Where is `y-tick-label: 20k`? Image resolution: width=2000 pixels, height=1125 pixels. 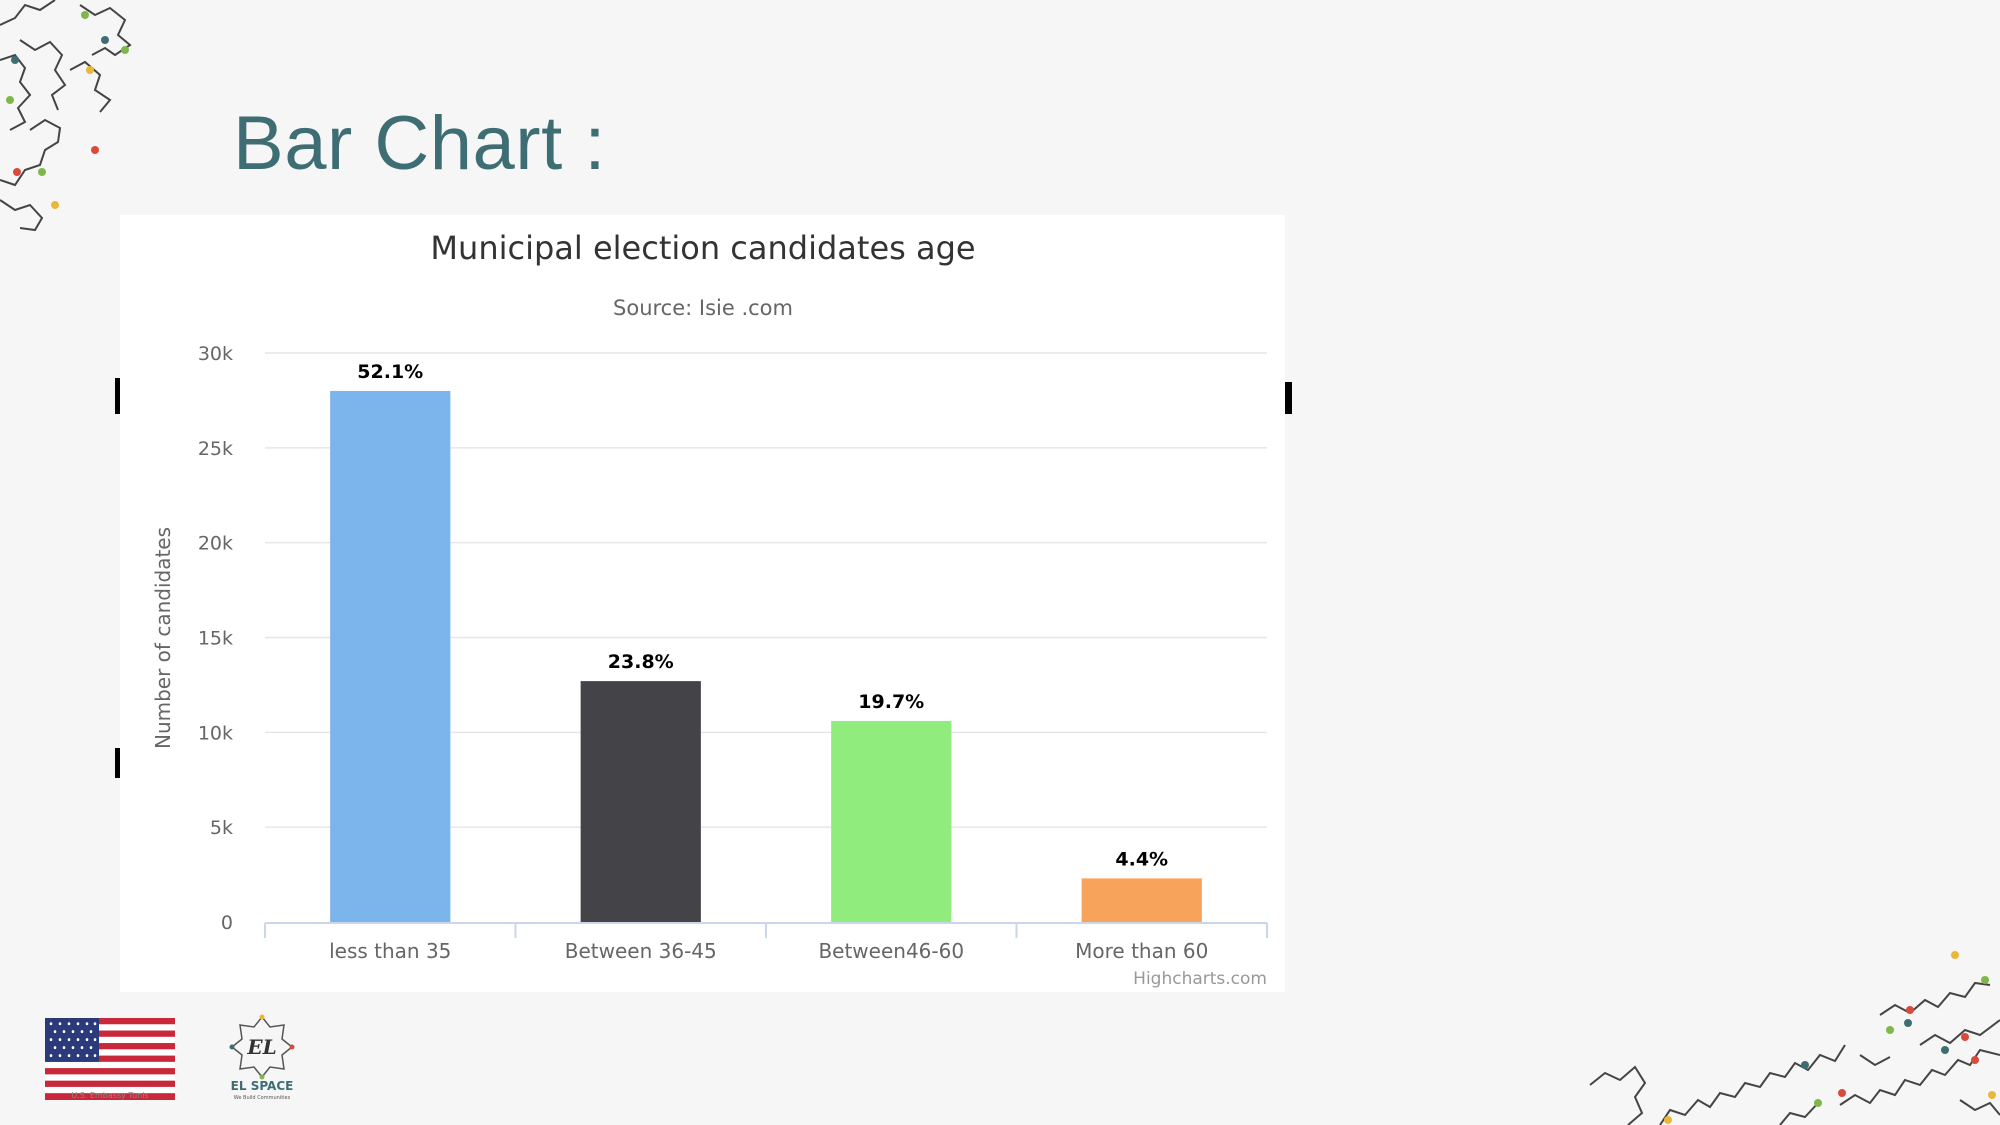
y-tick-label: 20k is located at coordinates (215, 544).